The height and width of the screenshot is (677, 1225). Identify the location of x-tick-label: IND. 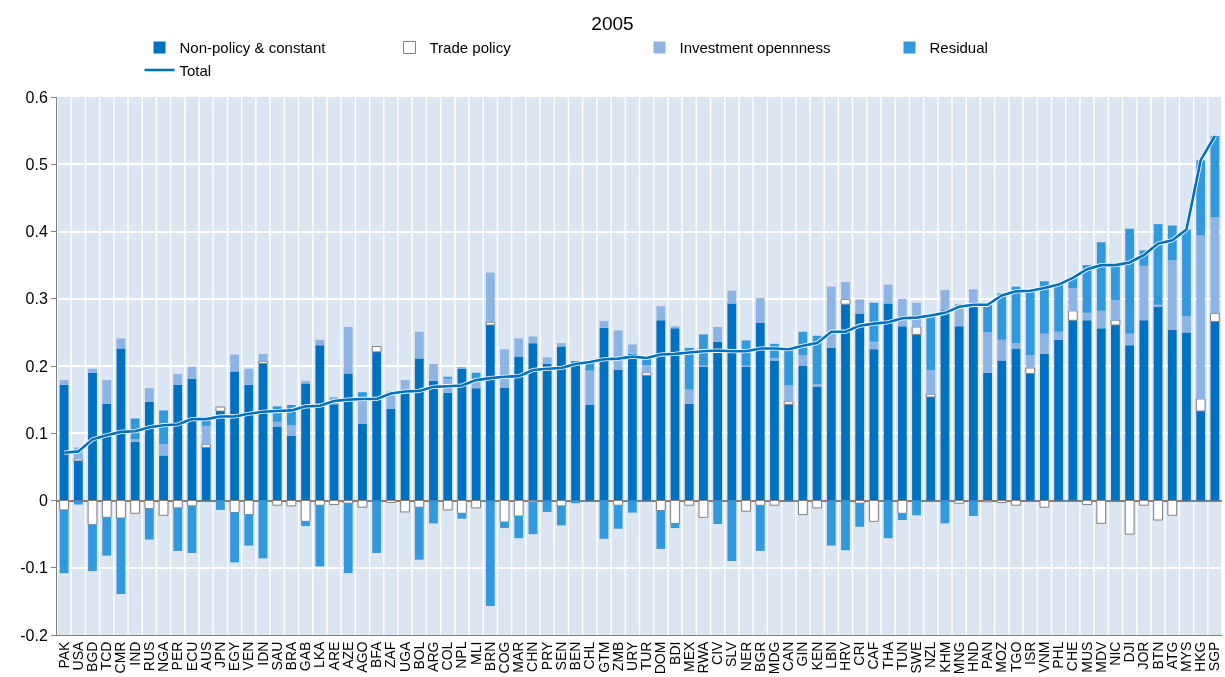
(134, 653).